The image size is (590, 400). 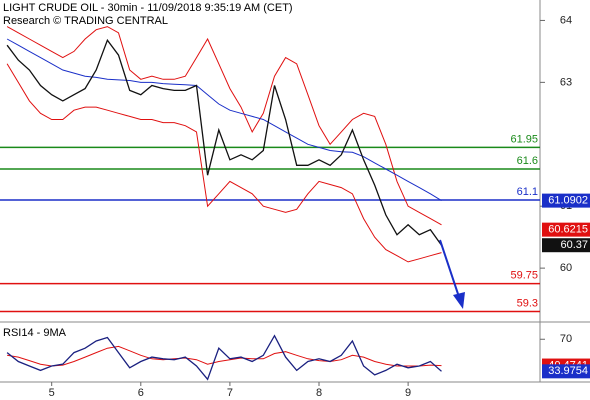 What do you see at coordinates (35, 333) in the screenshot?
I see `rsi-title: RSI14 - 9MA` at bounding box center [35, 333].